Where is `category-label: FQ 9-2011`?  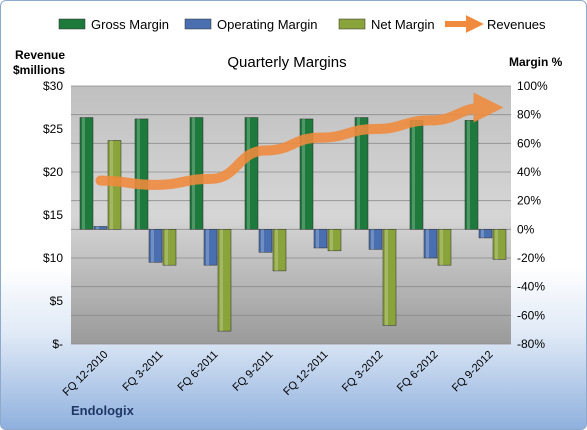
category-label: FQ 9-2011 is located at coordinates (253, 371).